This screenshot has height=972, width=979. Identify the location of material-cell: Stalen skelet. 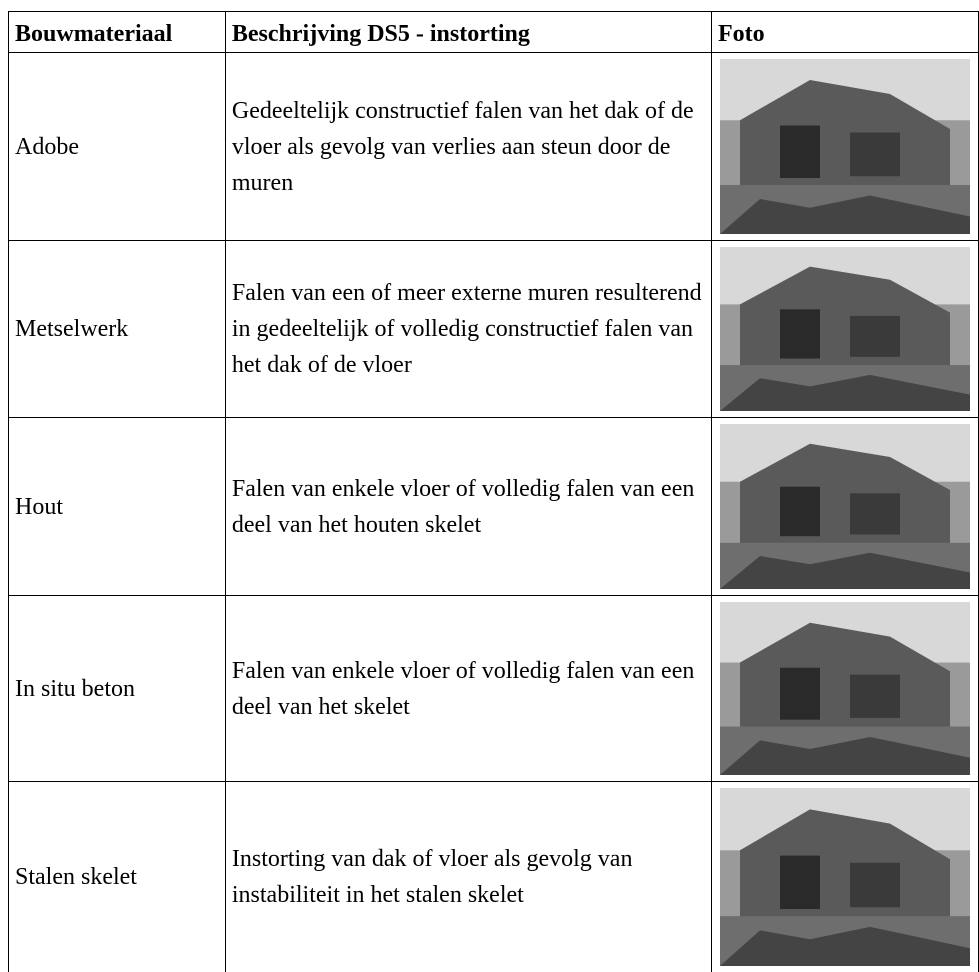
(117, 877).